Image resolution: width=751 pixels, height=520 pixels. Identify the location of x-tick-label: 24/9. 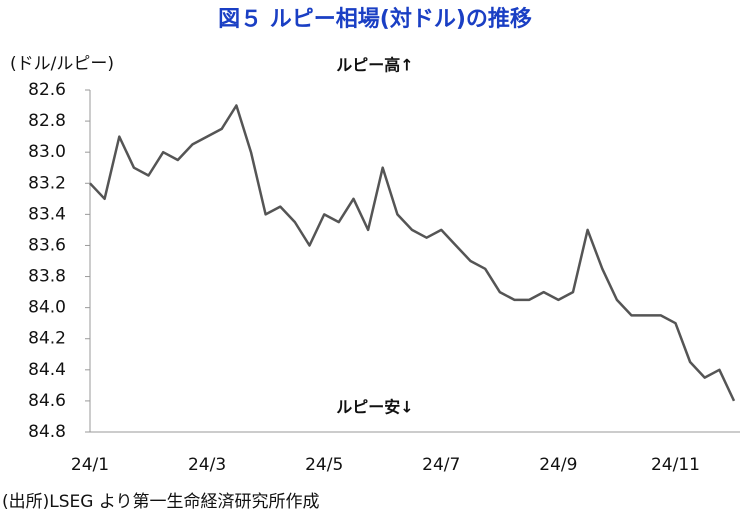
(558, 465).